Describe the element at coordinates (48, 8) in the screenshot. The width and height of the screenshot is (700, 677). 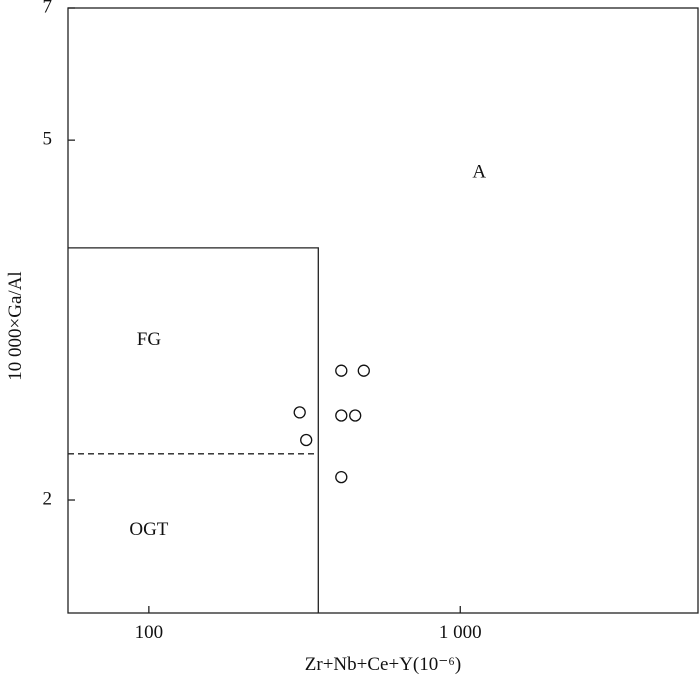
I see `y-tick-label: 7` at that location.